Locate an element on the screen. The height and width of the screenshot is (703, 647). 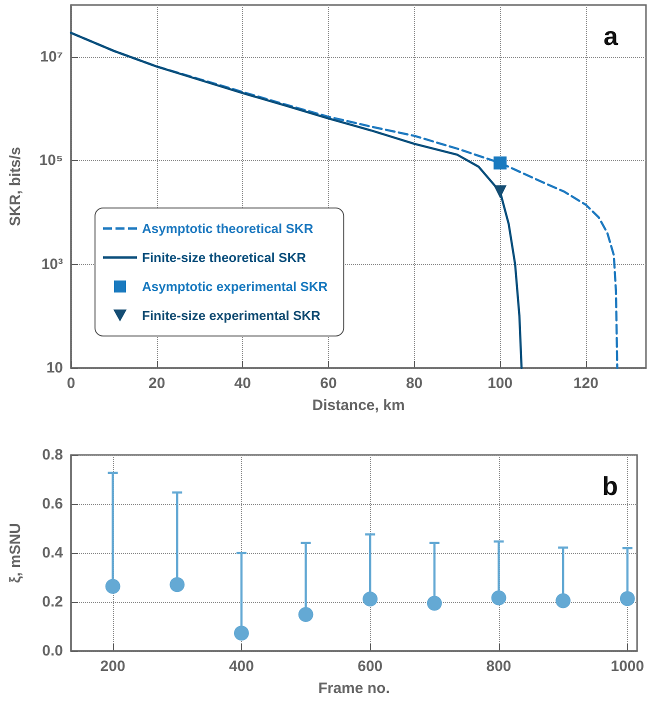
annotation: a is located at coordinates (611, 36).